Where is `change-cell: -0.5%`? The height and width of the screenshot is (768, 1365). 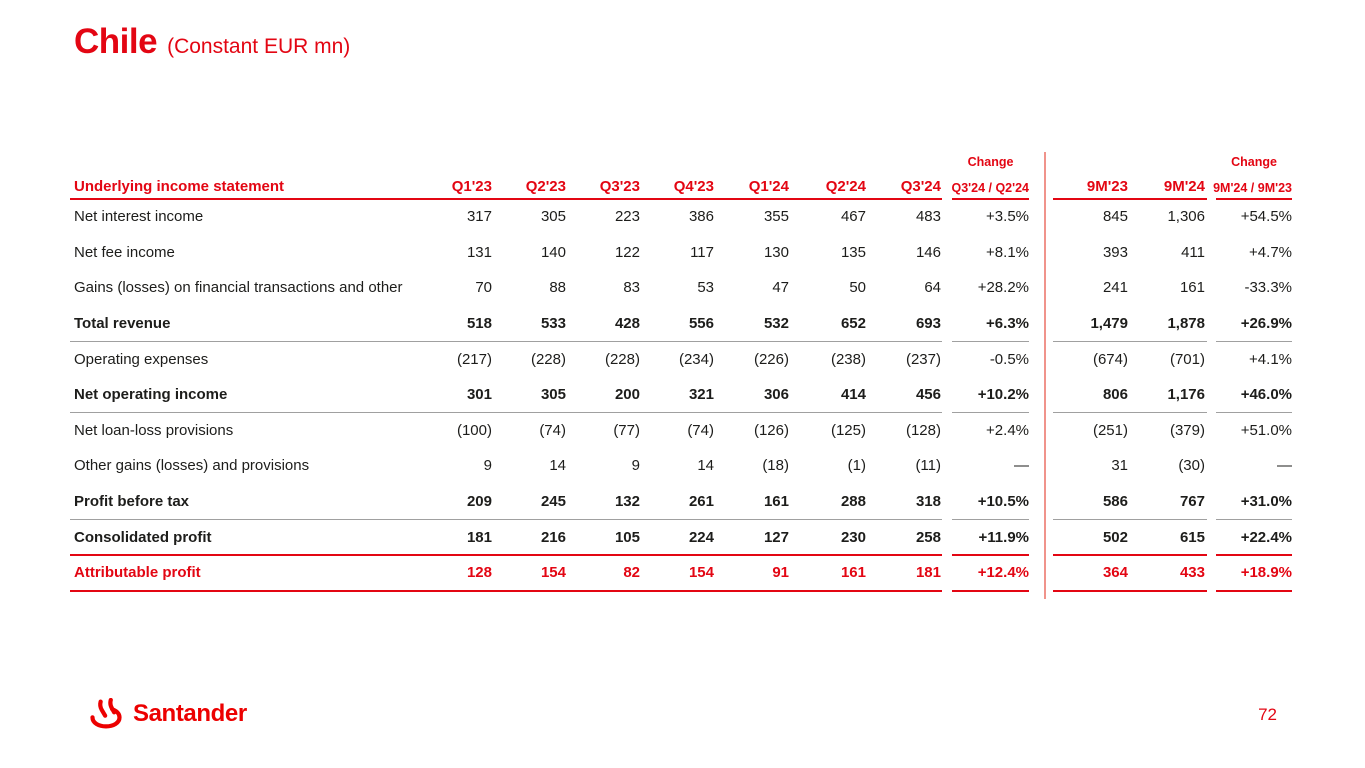
change-cell: -0.5% is located at coordinates (1009, 359).